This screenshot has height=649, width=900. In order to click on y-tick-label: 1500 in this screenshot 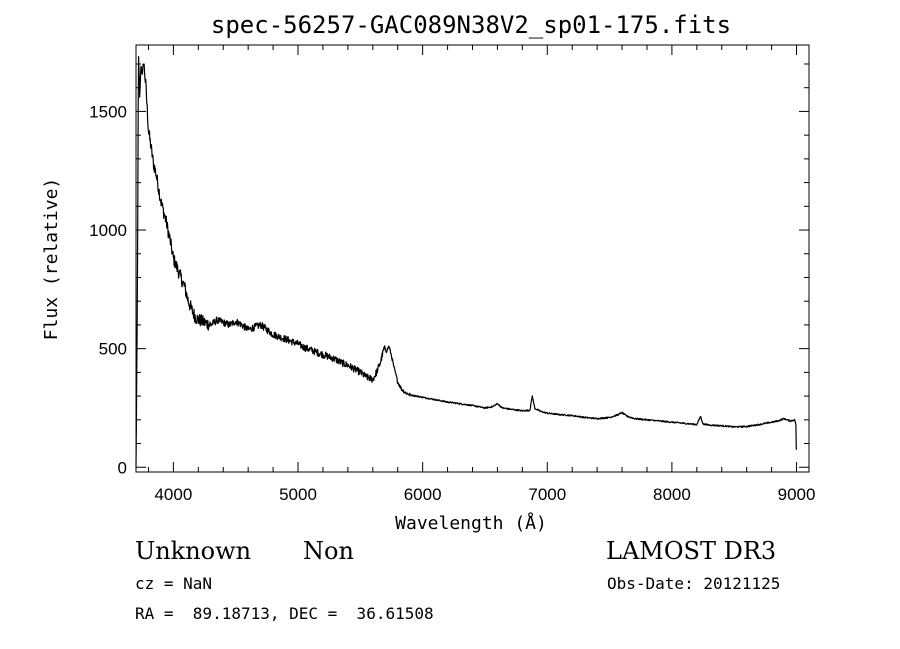, I will do `click(108, 111)`.